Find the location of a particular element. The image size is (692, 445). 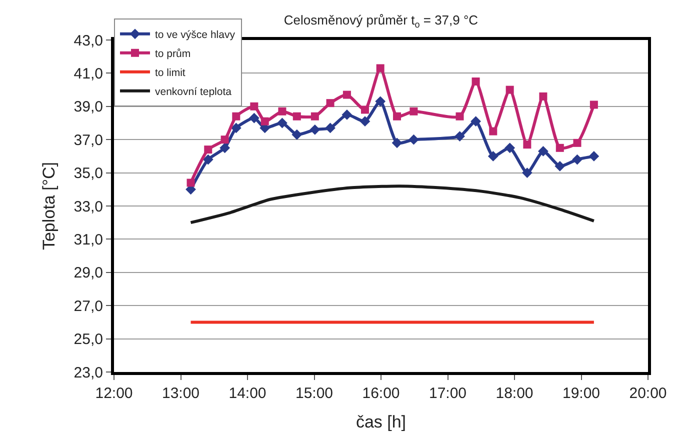

y-tick-label: 35,0 is located at coordinates (88, 173).